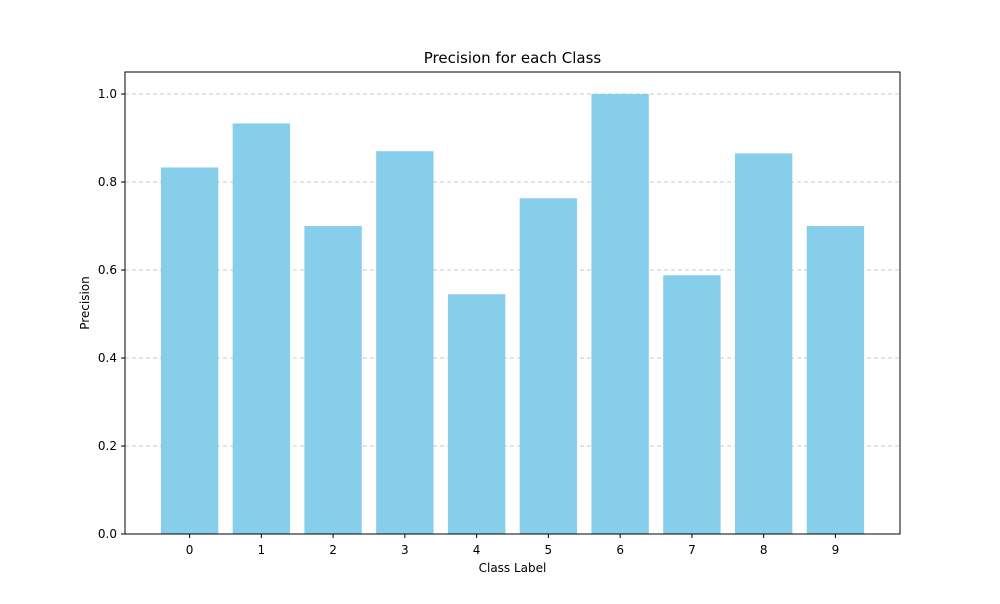 This screenshot has width=1000, height=604. What do you see at coordinates (513, 568) in the screenshot?
I see `x-axis-label: Class Label` at bounding box center [513, 568].